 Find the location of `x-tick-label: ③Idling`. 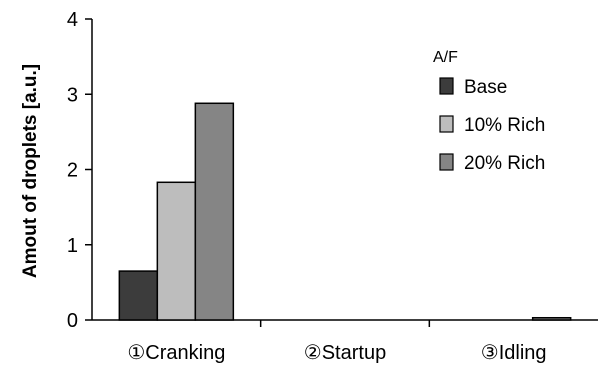

x-tick-label: ③Idling is located at coordinates (514, 353).